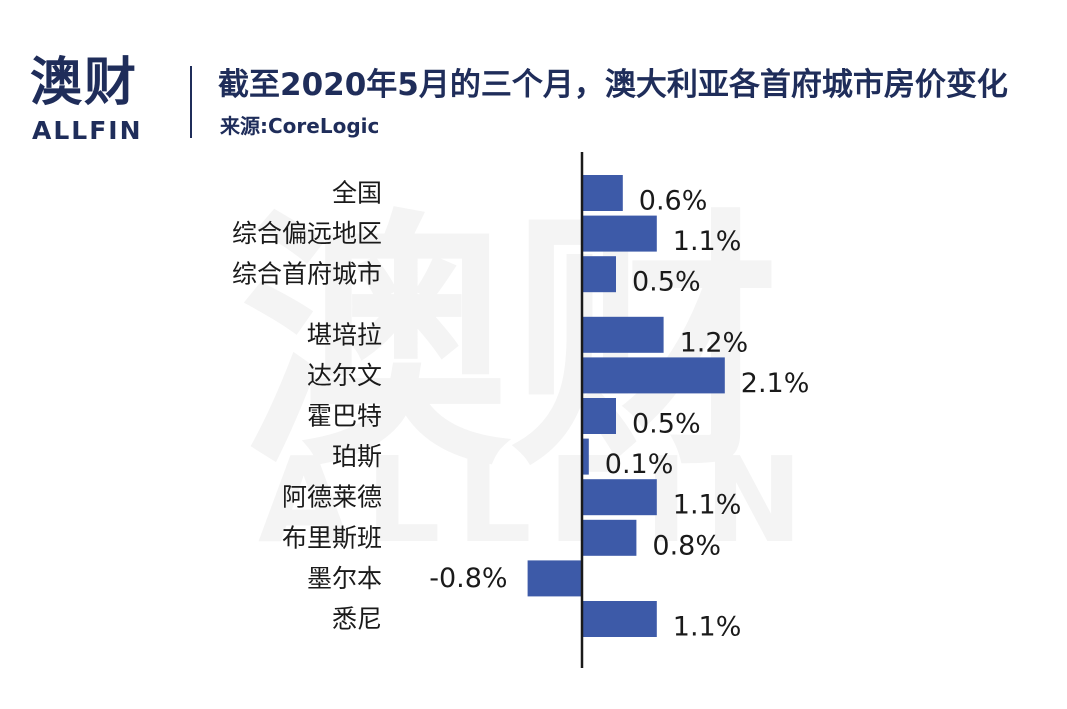 This screenshot has height=709, width=1067. What do you see at coordinates (300, 126) in the screenshot?
I see `source-note: 来源:CoreLogic` at bounding box center [300, 126].